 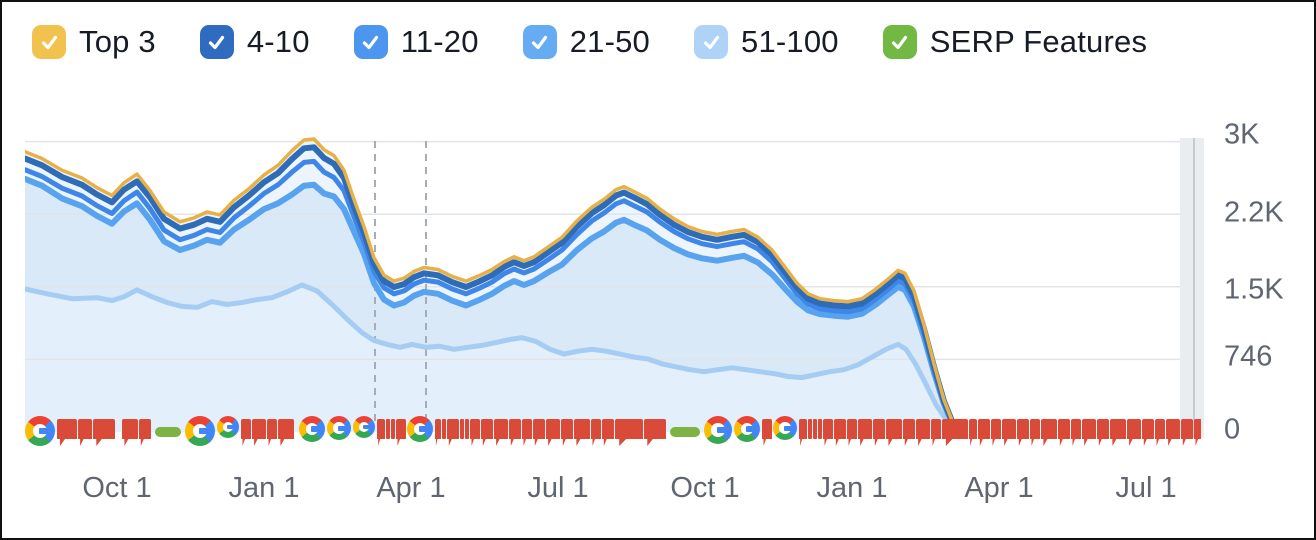 What do you see at coordinates (766, 42) in the screenshot?
I see `legend-item-51-100: 51-100` at bounding box center [766, 42].